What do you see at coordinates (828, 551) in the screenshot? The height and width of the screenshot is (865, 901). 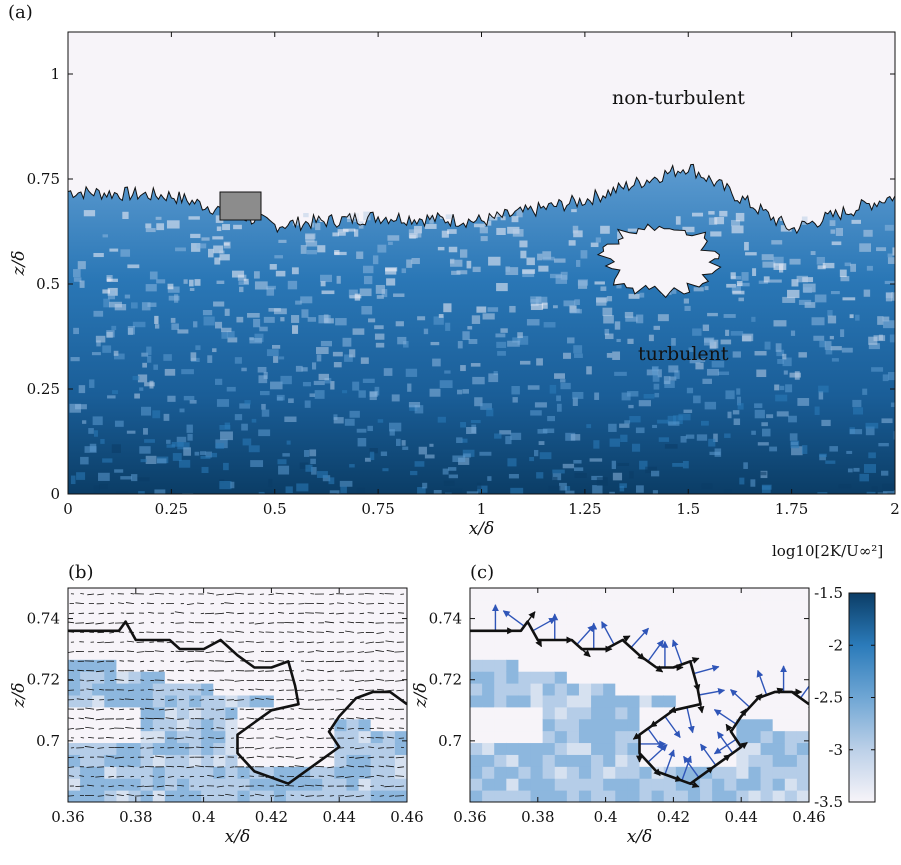 I see `colorbar-title: log10[2K/U∞²]` at bounding box center [828, 551].